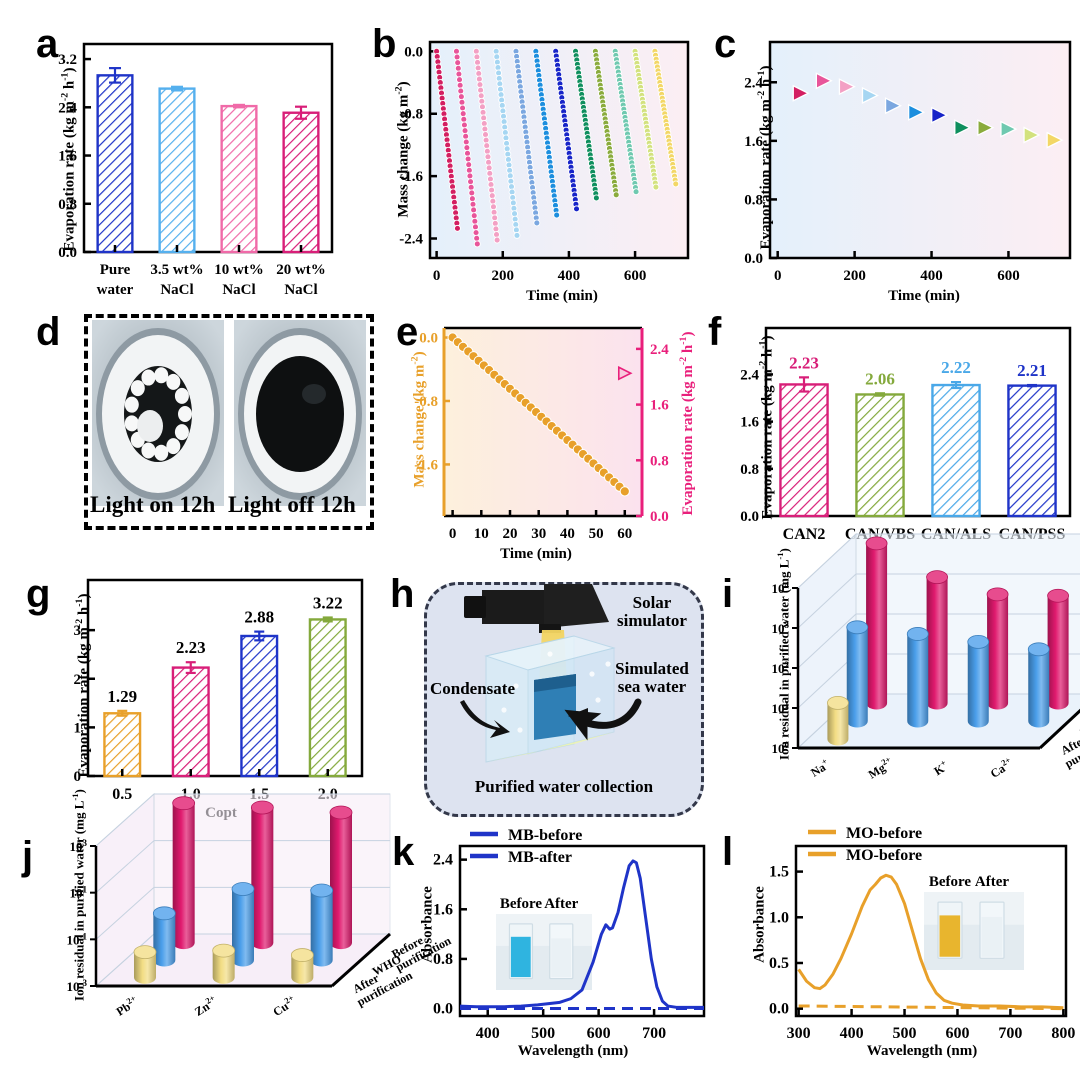 Image resolution: width=1080 pixels, height=1068 pixels. Describe the element at coordinates (753, 142) in the screenshot. I see `panel-c-ytick: 1.6` at that location.